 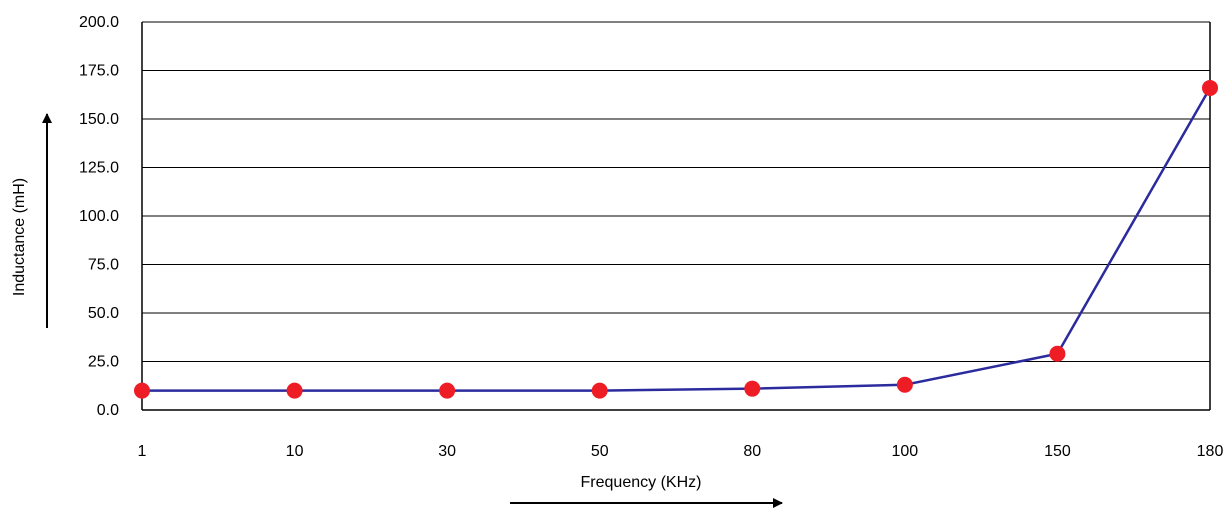 I want to click on y-tick-label: 150.0, so click(x=99, y=119).